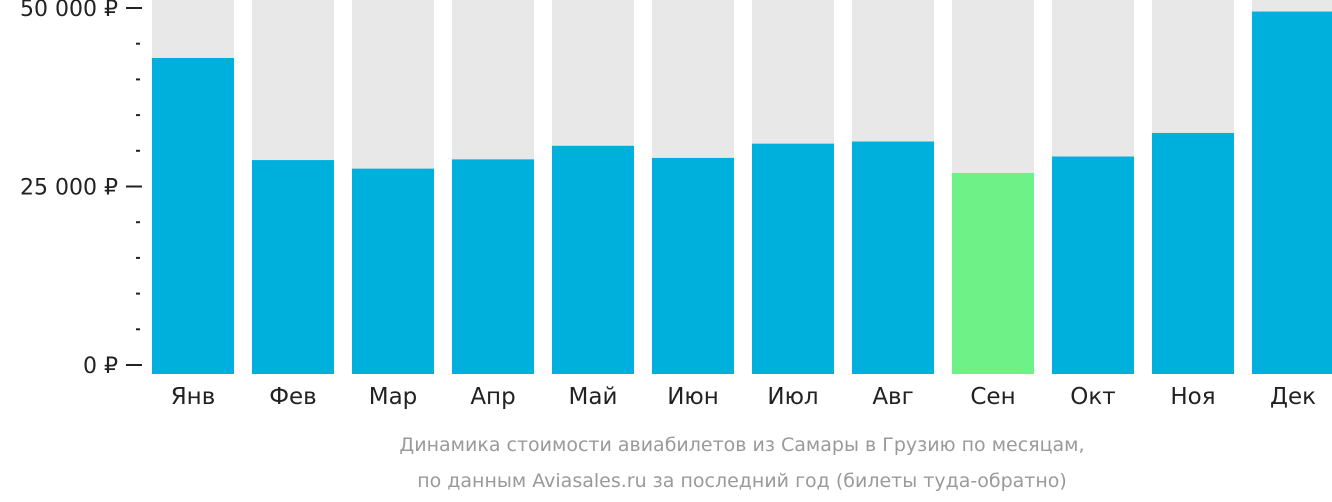  I want to click on x-tick-label: Май, so click(593, 397).